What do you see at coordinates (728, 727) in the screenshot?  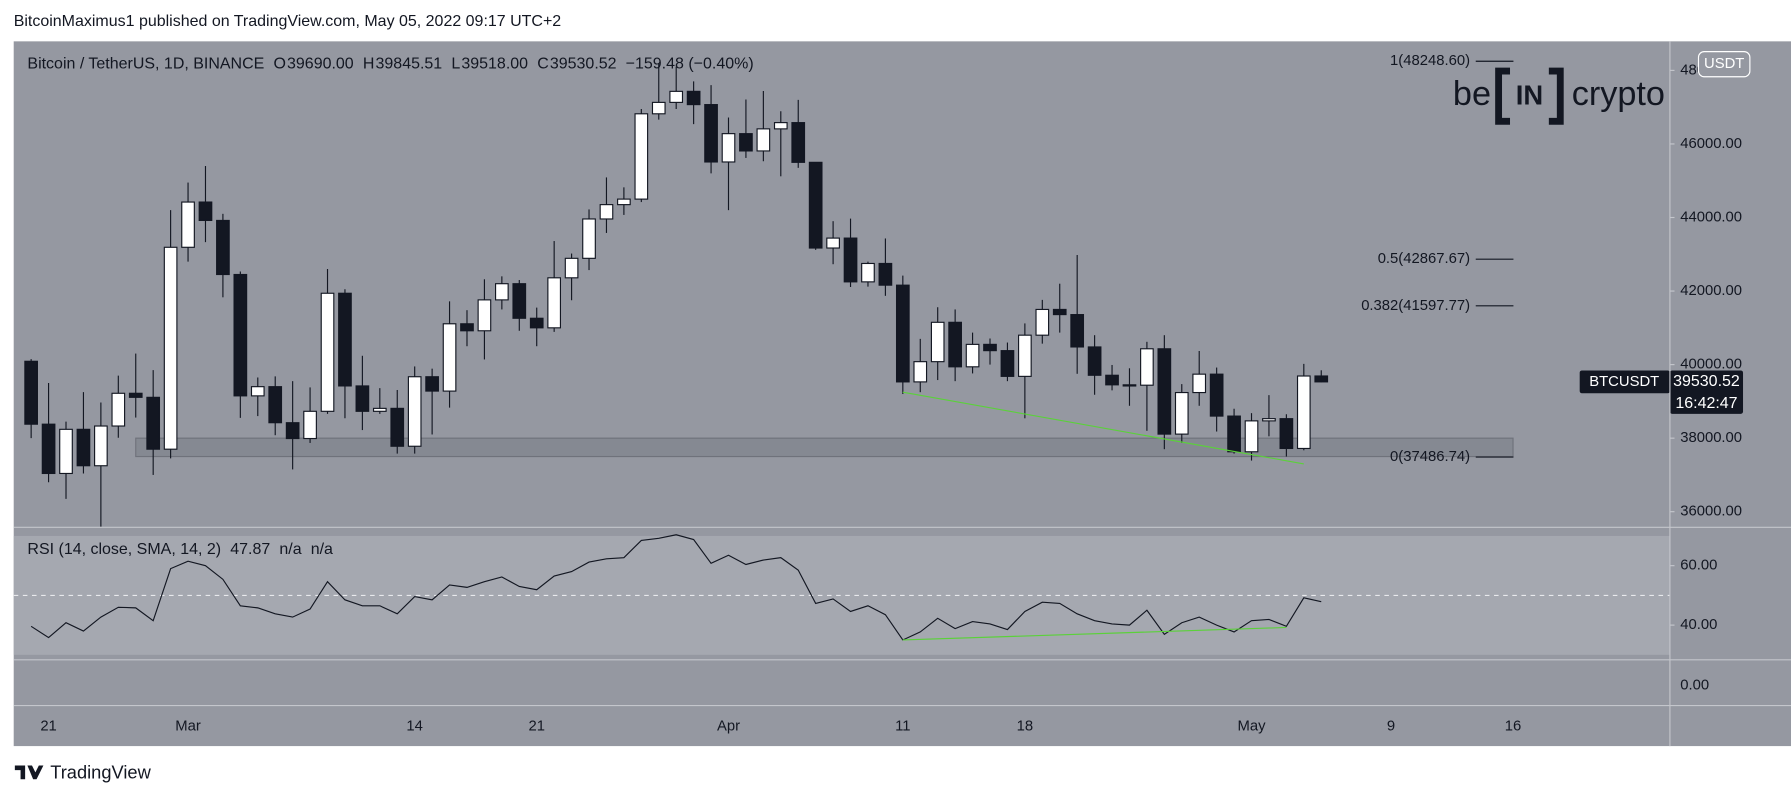 I see `x-tick-label: Apr` at bounding box center [728, 727].